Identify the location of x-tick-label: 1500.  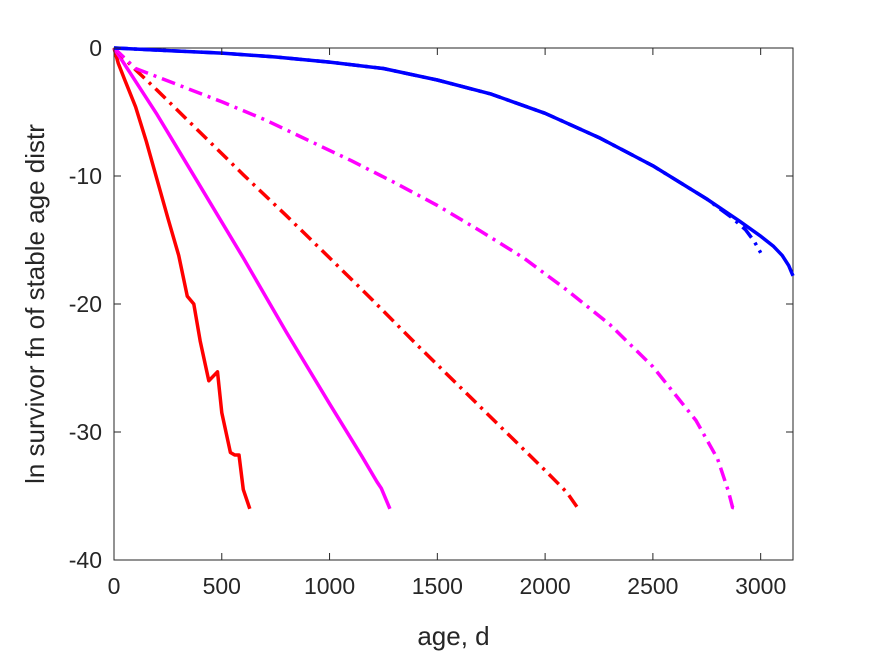
(437, 586).